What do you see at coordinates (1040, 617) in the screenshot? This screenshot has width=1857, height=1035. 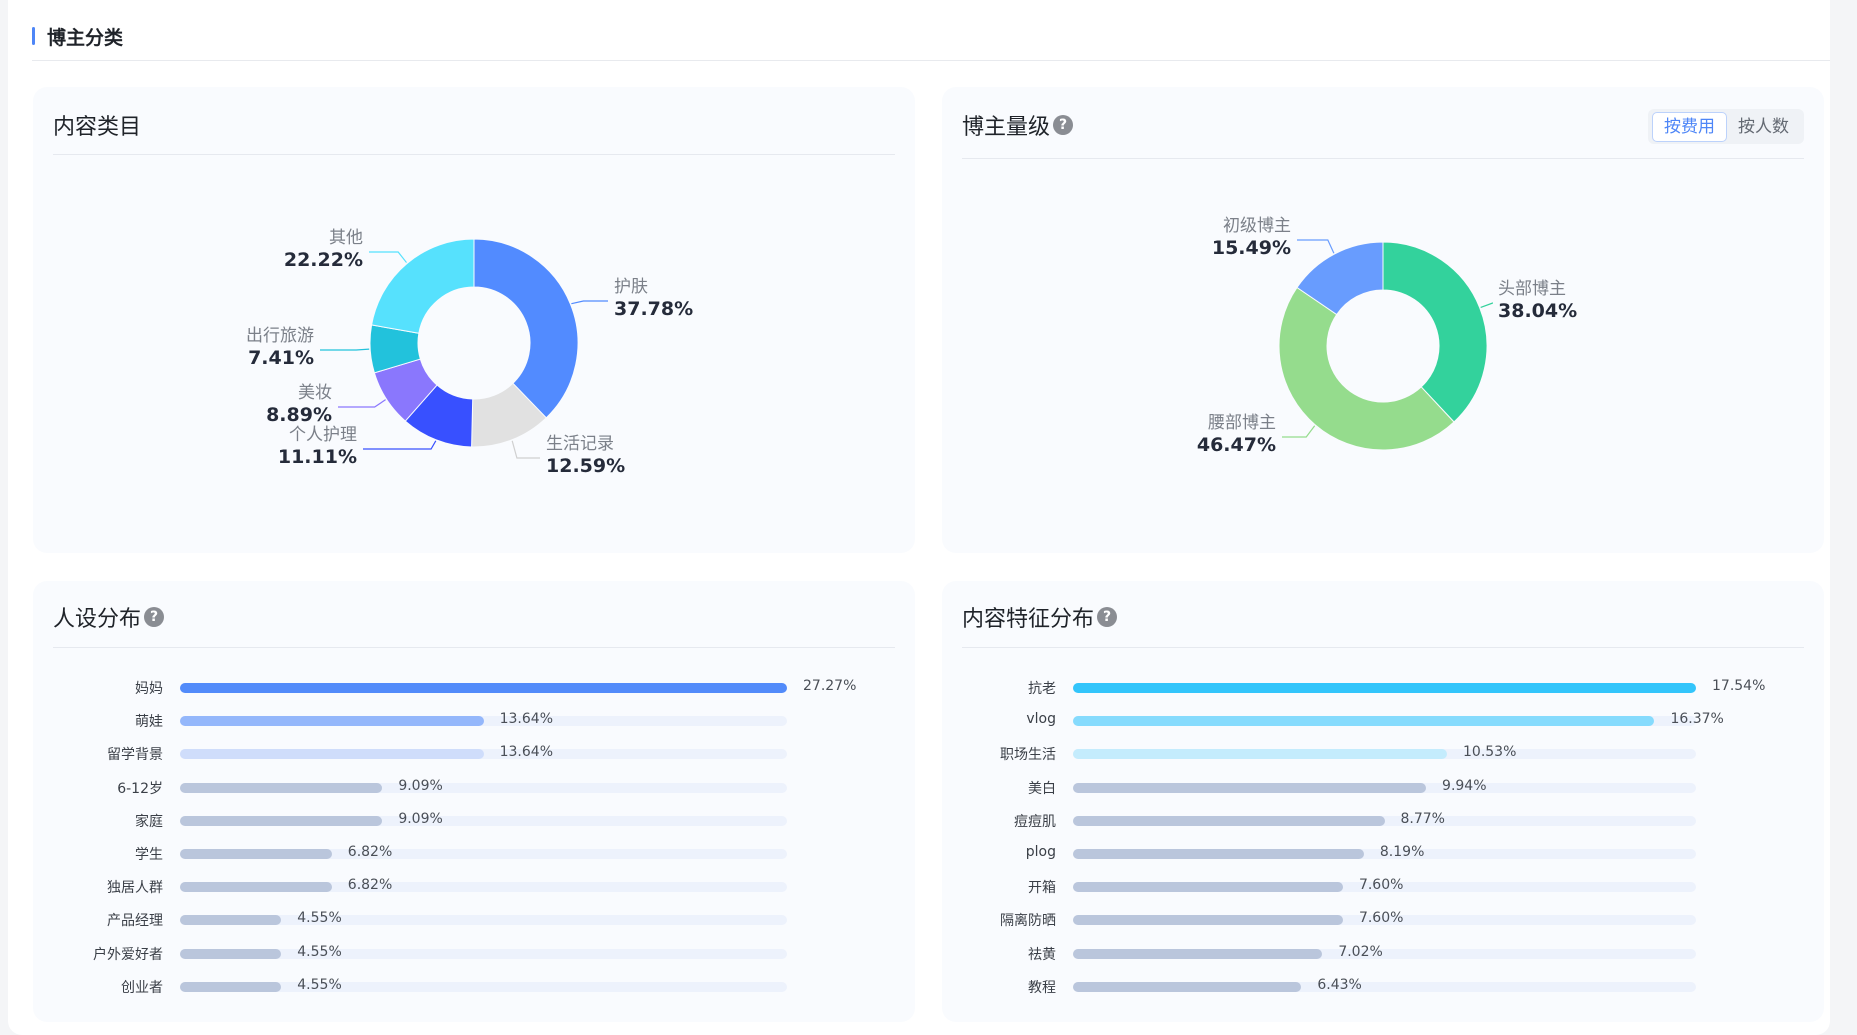 I see `card-title: 内容特征分布 ?` at bounding box center [1040, 617].